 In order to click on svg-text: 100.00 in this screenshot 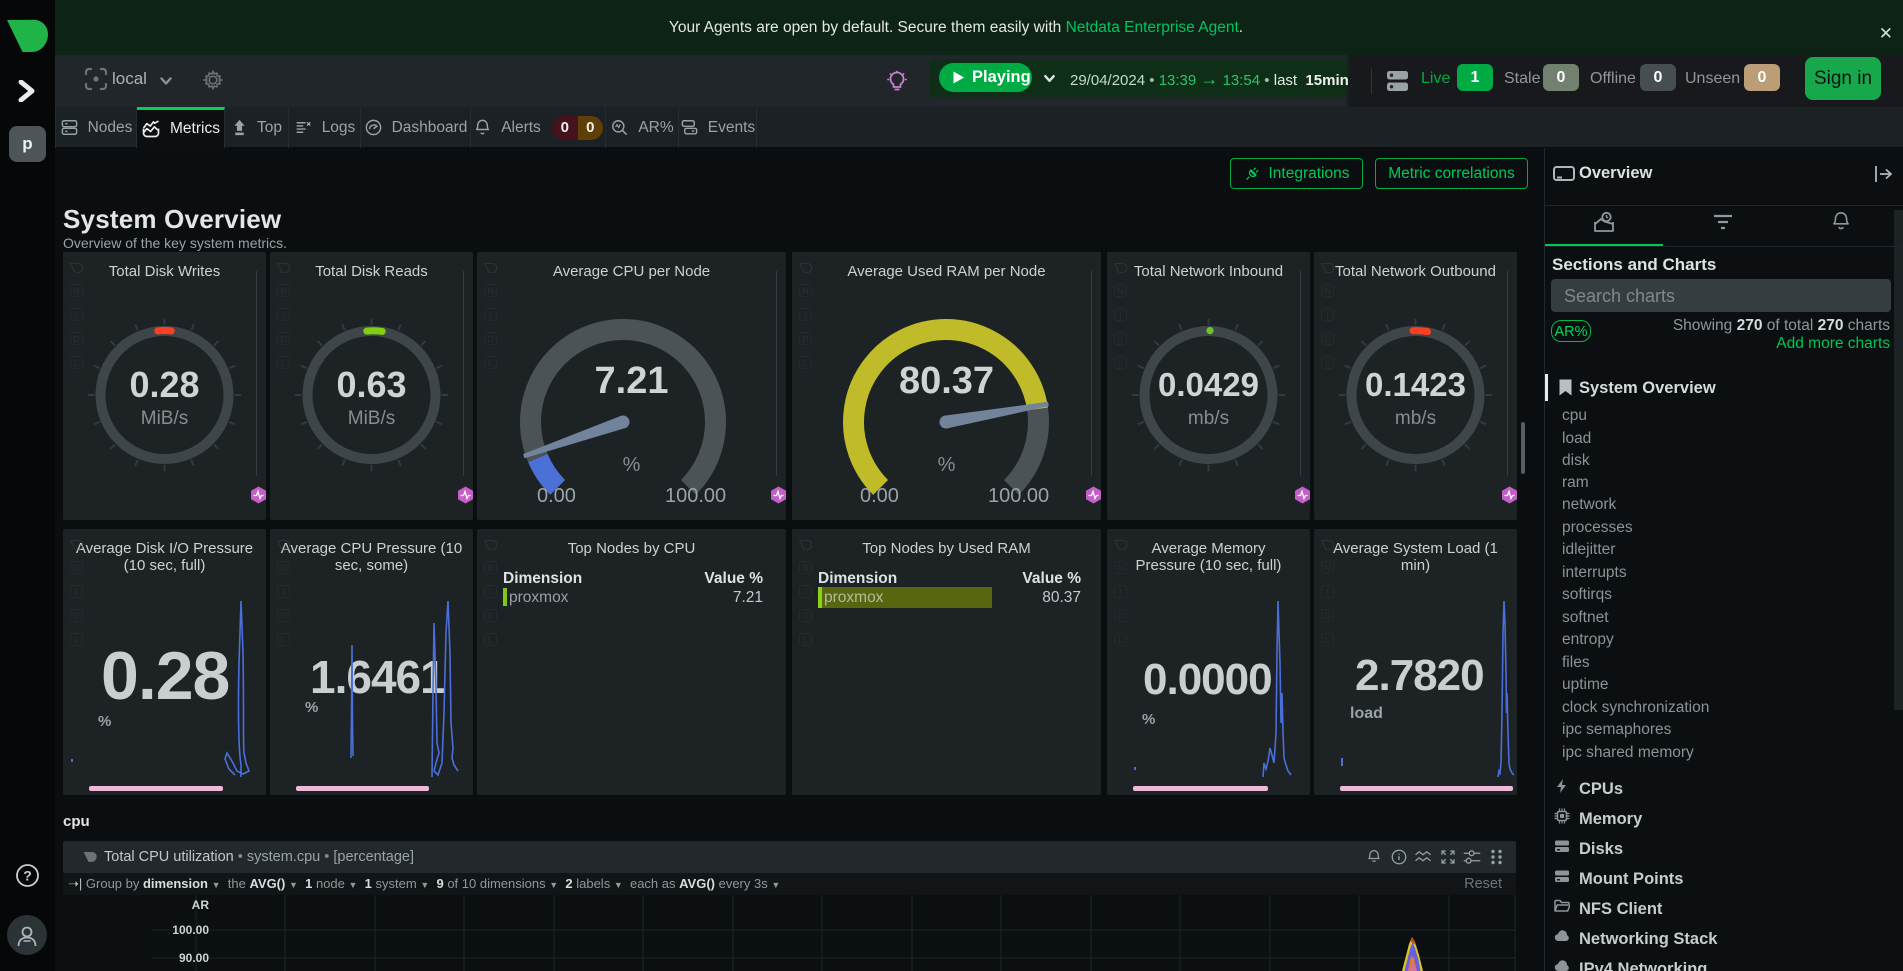, I will do `click(190, 930)`.